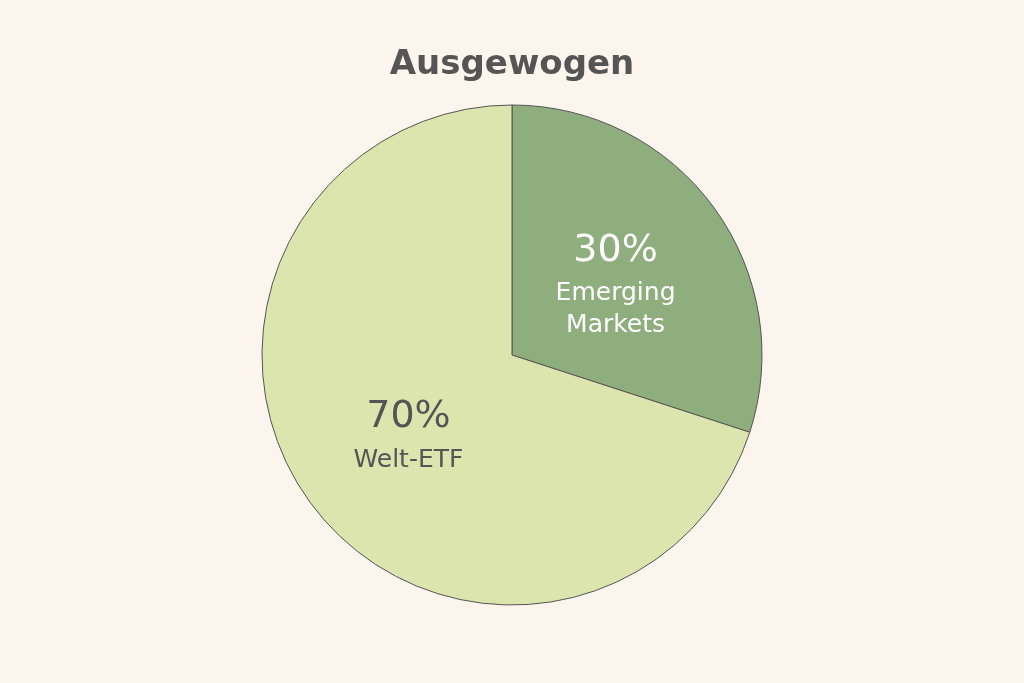 The width and height of the screenshot is (1024, 683). What do you see at coordinates (615, 308) in the screenshot?
I see `slice-label: Emerging Markets` at bounding box center [615, 308].